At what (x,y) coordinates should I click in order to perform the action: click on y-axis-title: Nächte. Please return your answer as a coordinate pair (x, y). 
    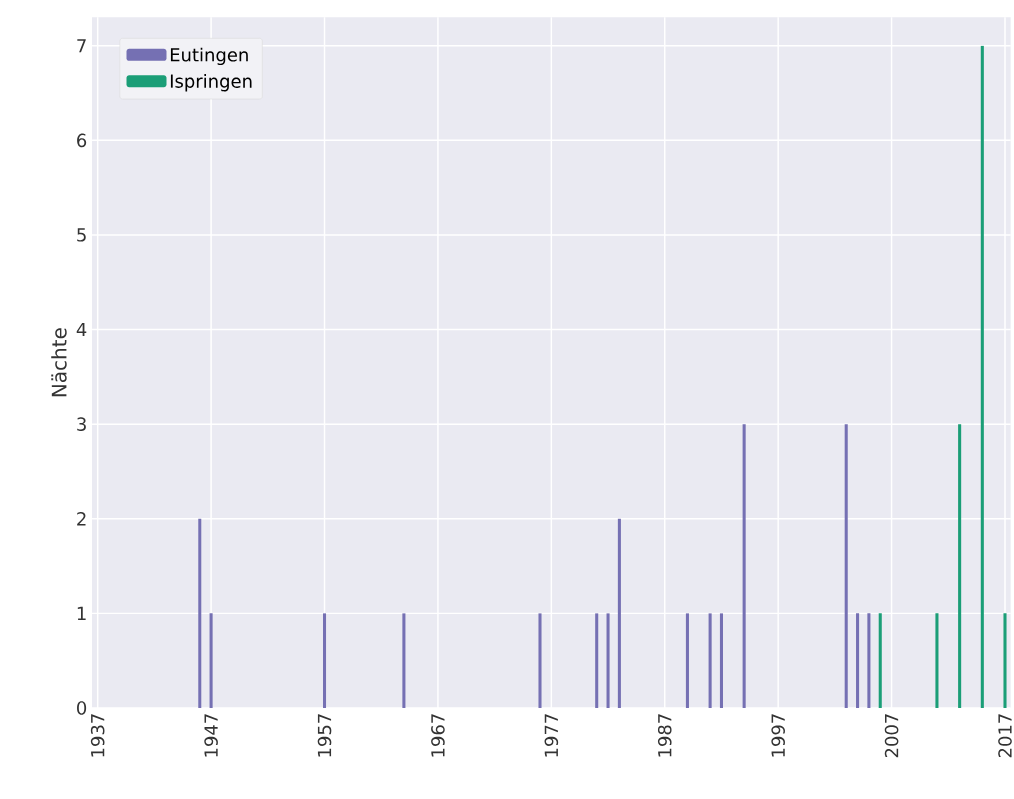
    Looking at the image, I should click on (59, 362).